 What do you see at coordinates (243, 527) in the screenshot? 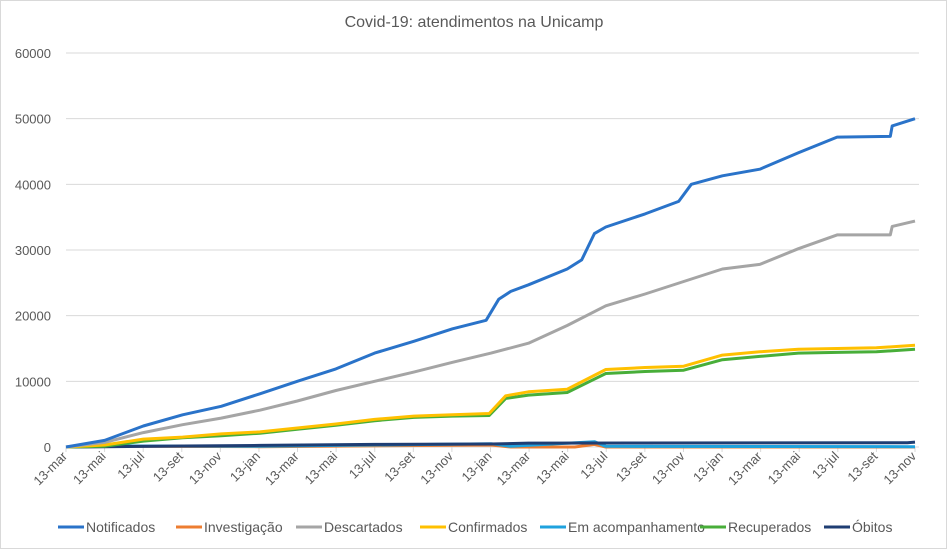
I see `legend-label: Investigação` at bounding box center [243, 527].